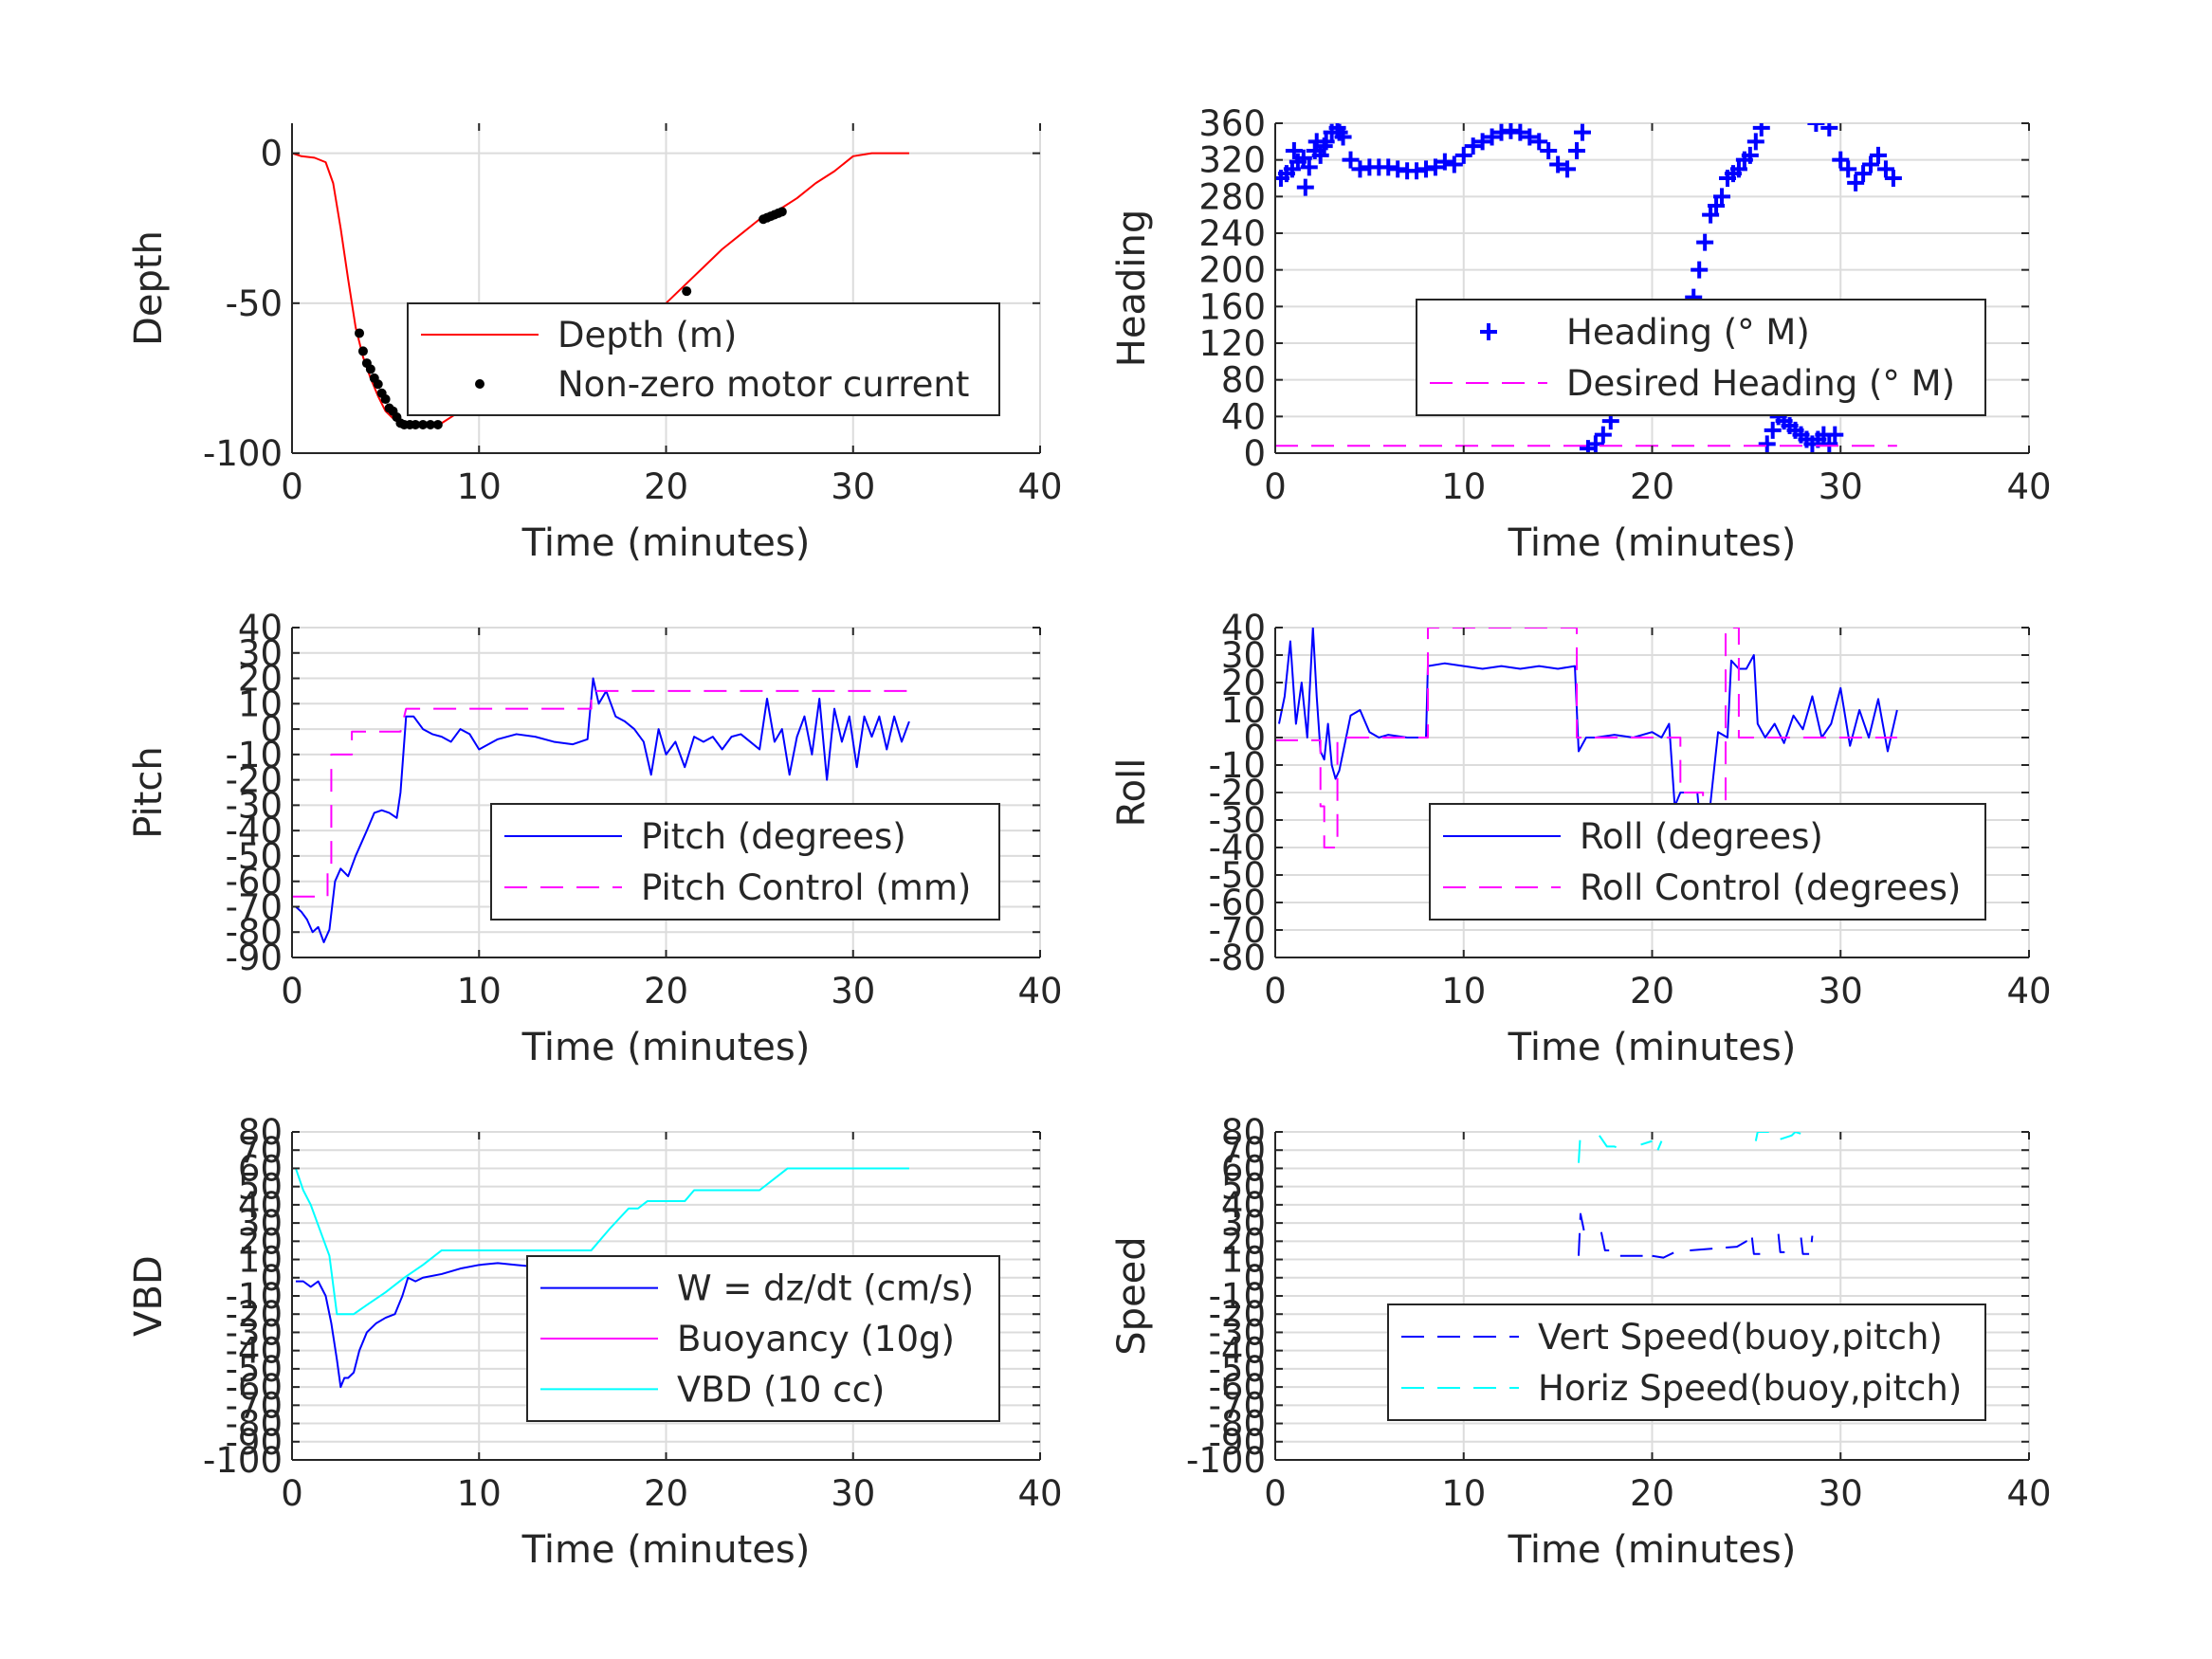 This screenshot has height=1659, width=2212. I want to click on legend-label: Pitch Control (mm), so click(806, 887).